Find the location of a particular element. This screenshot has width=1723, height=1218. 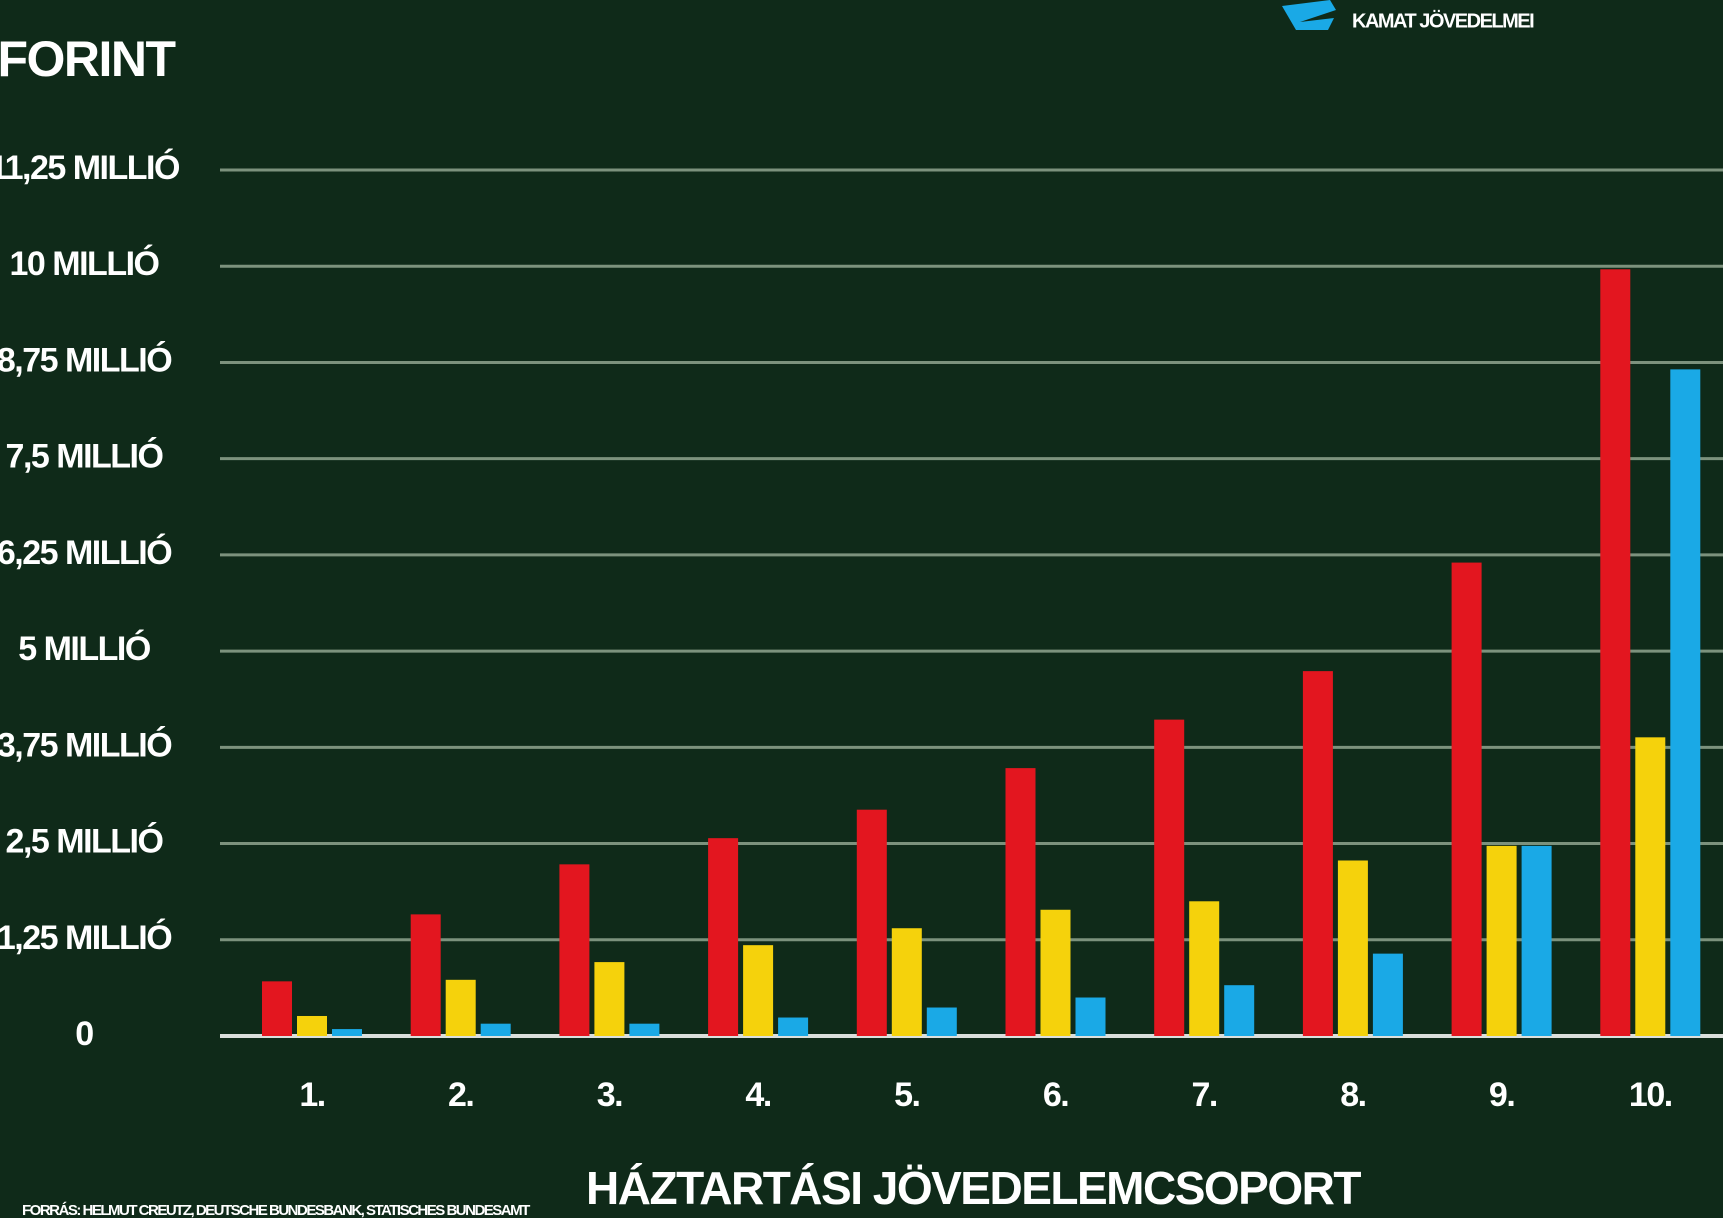

legend-label: KAMAT JÖVEDELMEI is located at coordinates (1443, 20).